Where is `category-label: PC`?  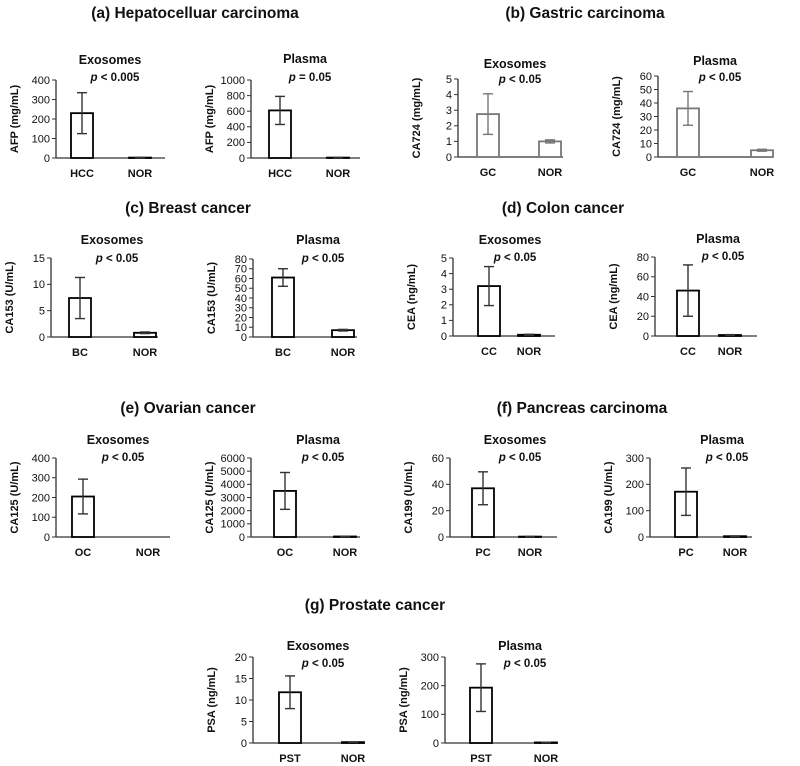
category-label: PC is located at coordinates (685, 553).